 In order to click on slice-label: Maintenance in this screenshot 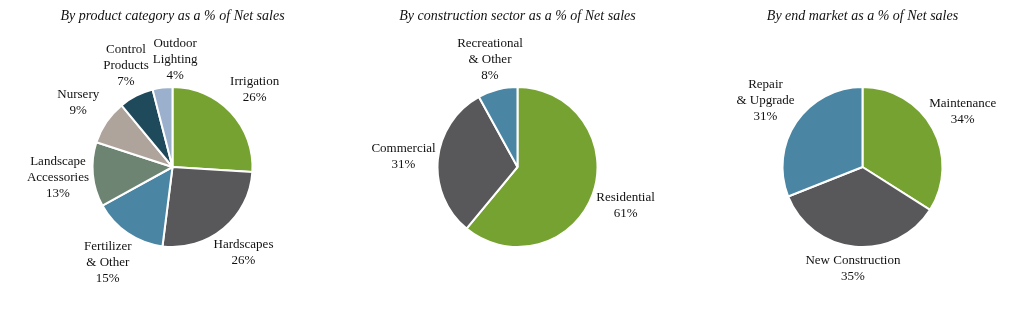, I will do `click(963, 103)`.